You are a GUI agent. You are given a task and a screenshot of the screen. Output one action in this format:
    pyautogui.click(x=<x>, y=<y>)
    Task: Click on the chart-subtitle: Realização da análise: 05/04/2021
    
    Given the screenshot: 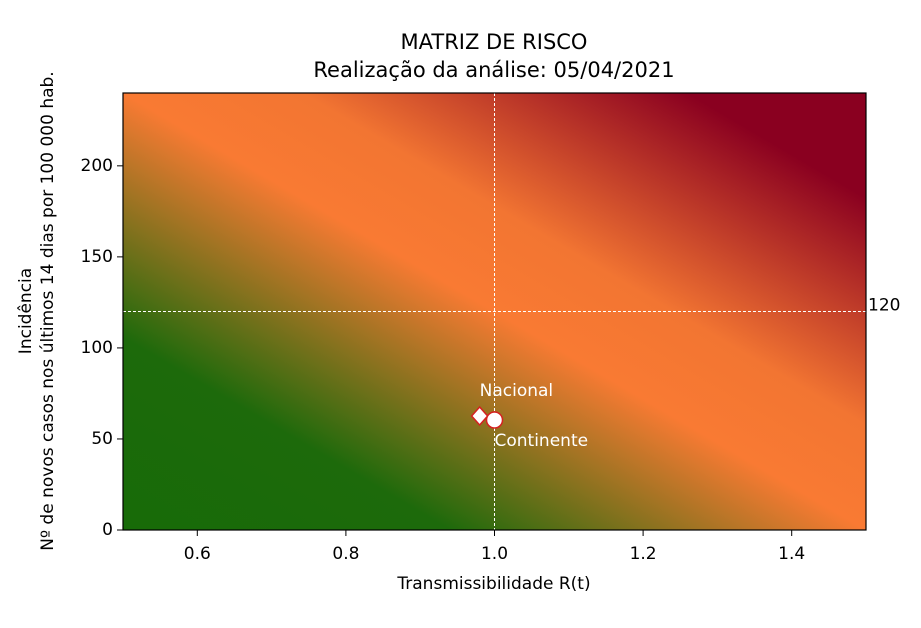 What is the action you would take?
    pyautogui.click(x=493, y=70)
    